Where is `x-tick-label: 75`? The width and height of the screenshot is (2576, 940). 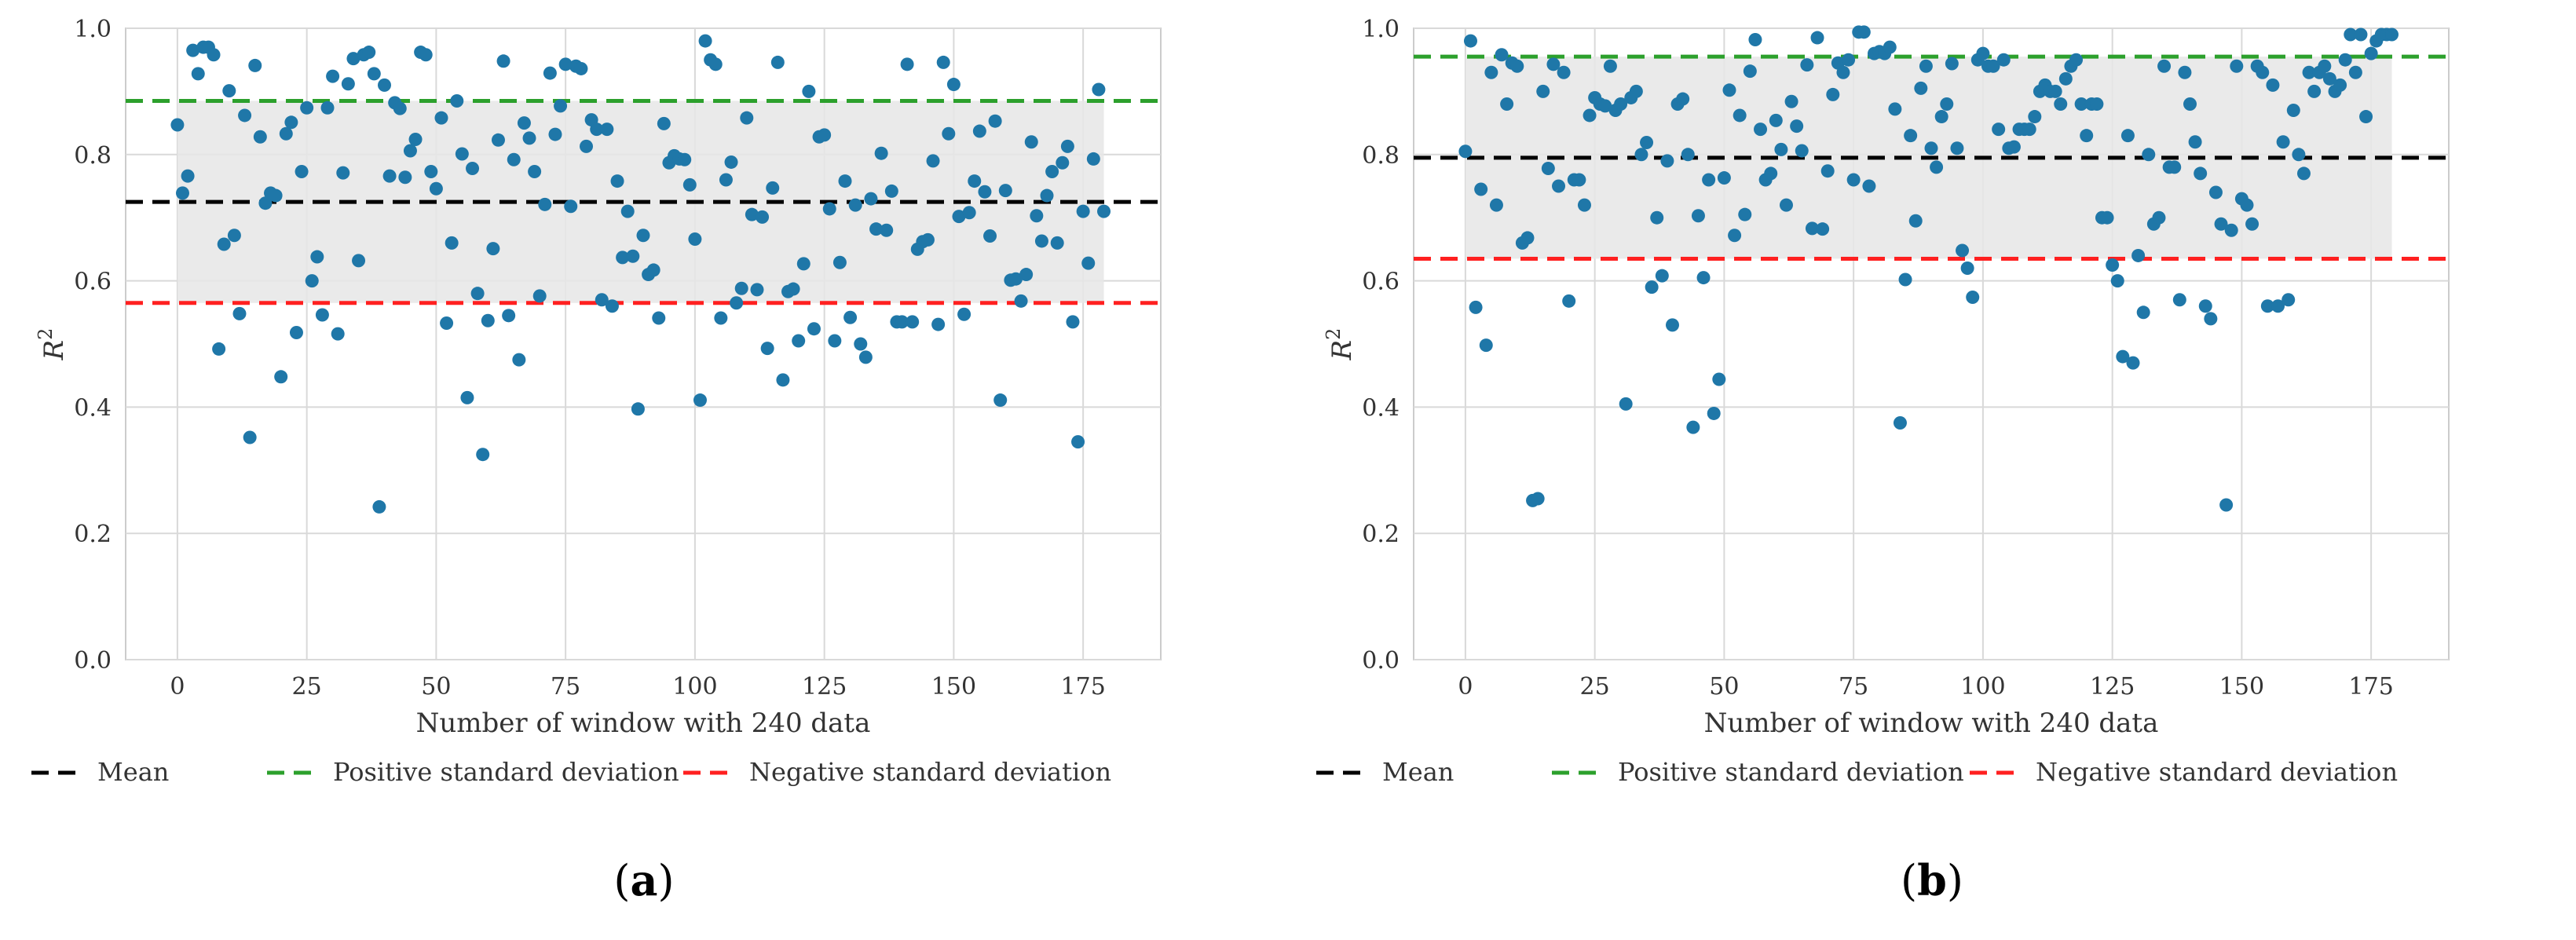
x-tick-label: 75 is located at coordinates (1853, 686).